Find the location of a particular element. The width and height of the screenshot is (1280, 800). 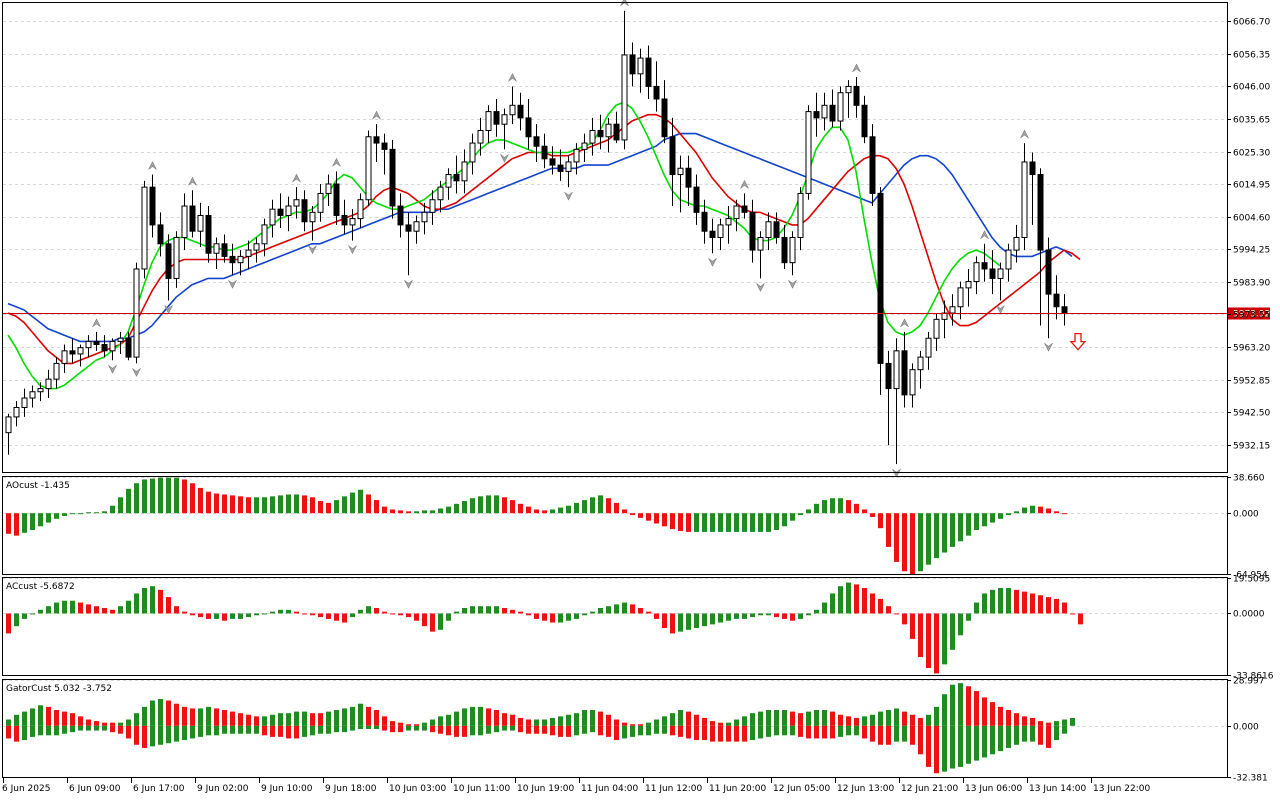

current-price-line: 5973.92 is located at coordinates (636, 313).